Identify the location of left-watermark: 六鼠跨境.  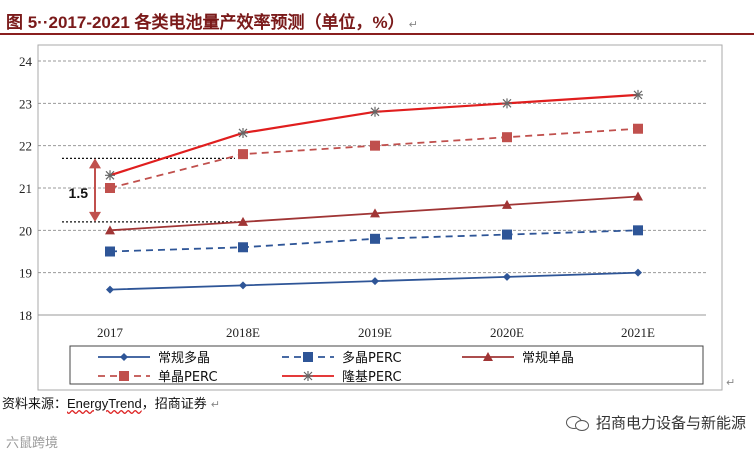
(32, 441).